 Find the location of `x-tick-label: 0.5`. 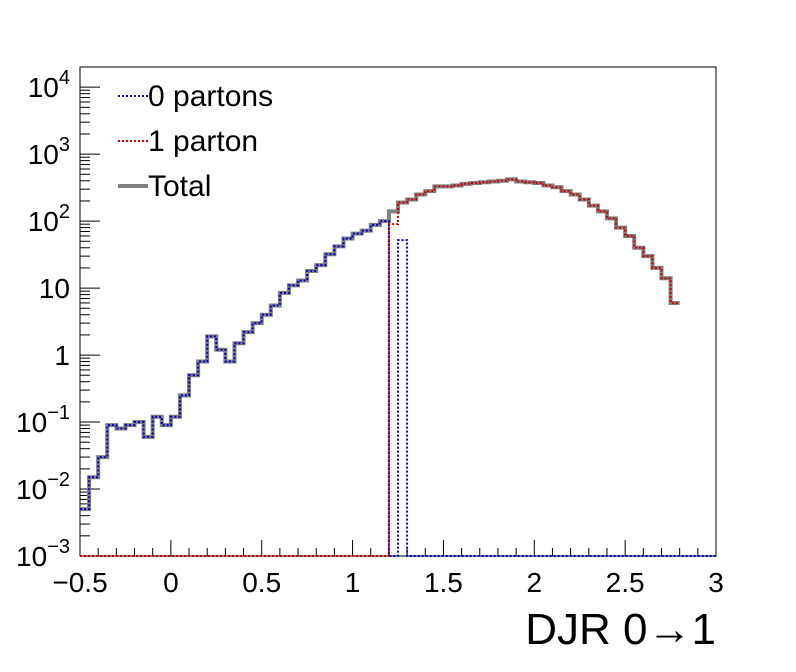

x-tick-label: 0.5 is located at coordinates (261, 582).